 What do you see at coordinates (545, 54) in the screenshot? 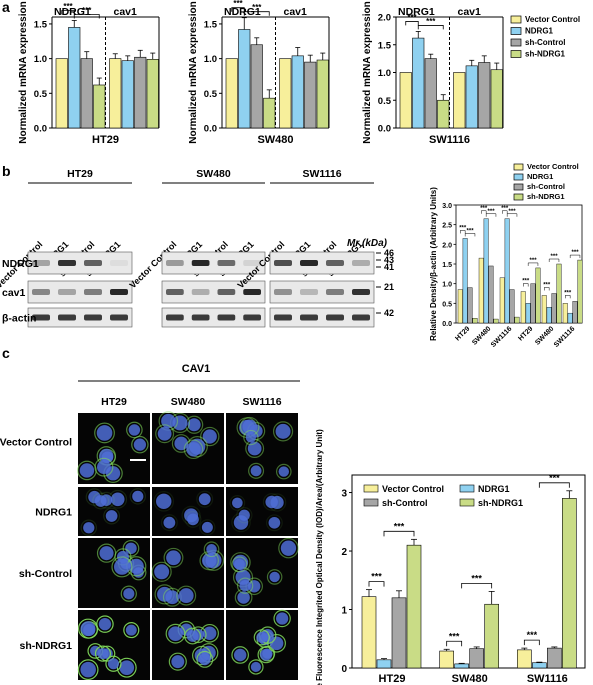
I see `a-legend-label-3: sh-NDRG1` at bounding box center [545, 54].